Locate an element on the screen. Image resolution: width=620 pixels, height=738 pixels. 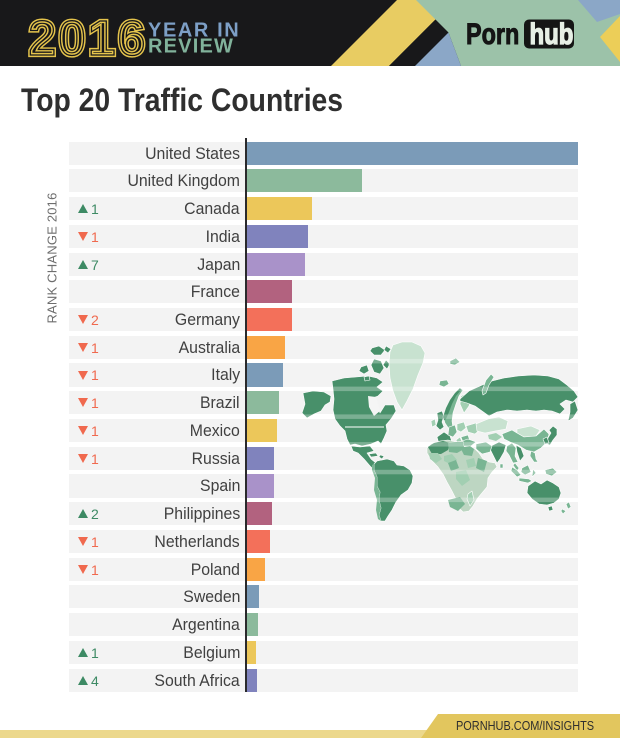
svg-text: REVIEW is located at coordinates (191, 46).